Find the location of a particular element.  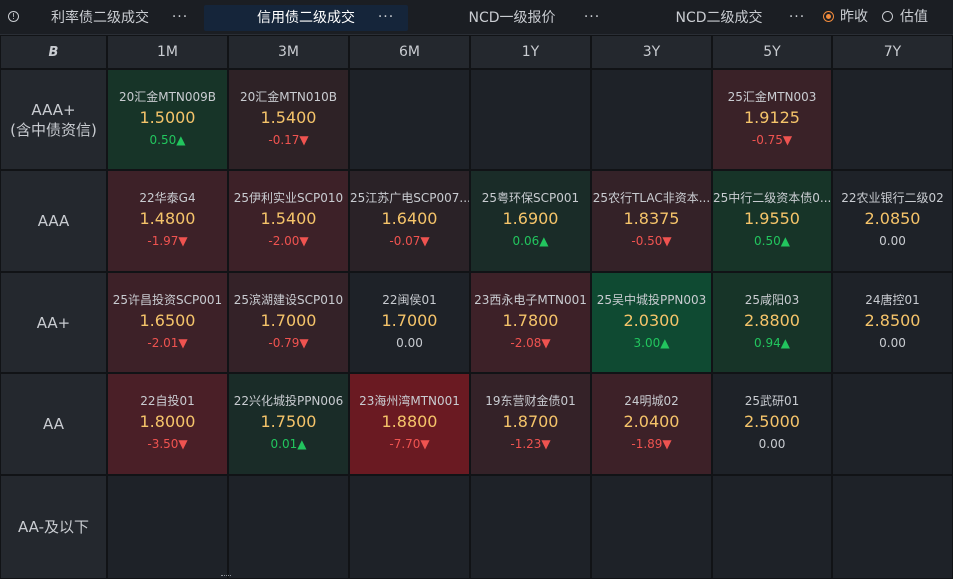

bond-change: -0.17▼ is located at coordinates (288, 140).